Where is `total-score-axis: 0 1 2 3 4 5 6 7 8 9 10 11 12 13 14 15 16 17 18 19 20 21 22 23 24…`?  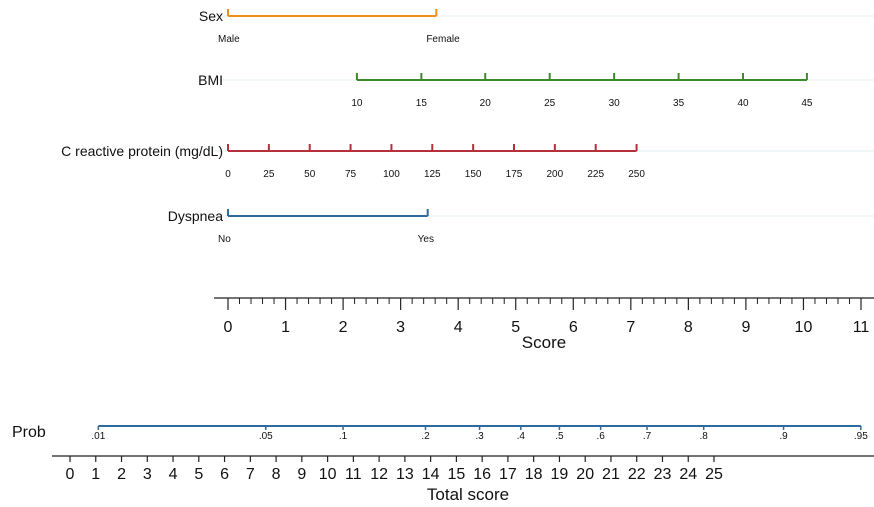 total-score-axis: 0 1 2 3 4 5 6 7 8 9 10 11 12 13 14 15 16 17 18 19 20 21 22 23 24… is located at coordinates (463, 469).